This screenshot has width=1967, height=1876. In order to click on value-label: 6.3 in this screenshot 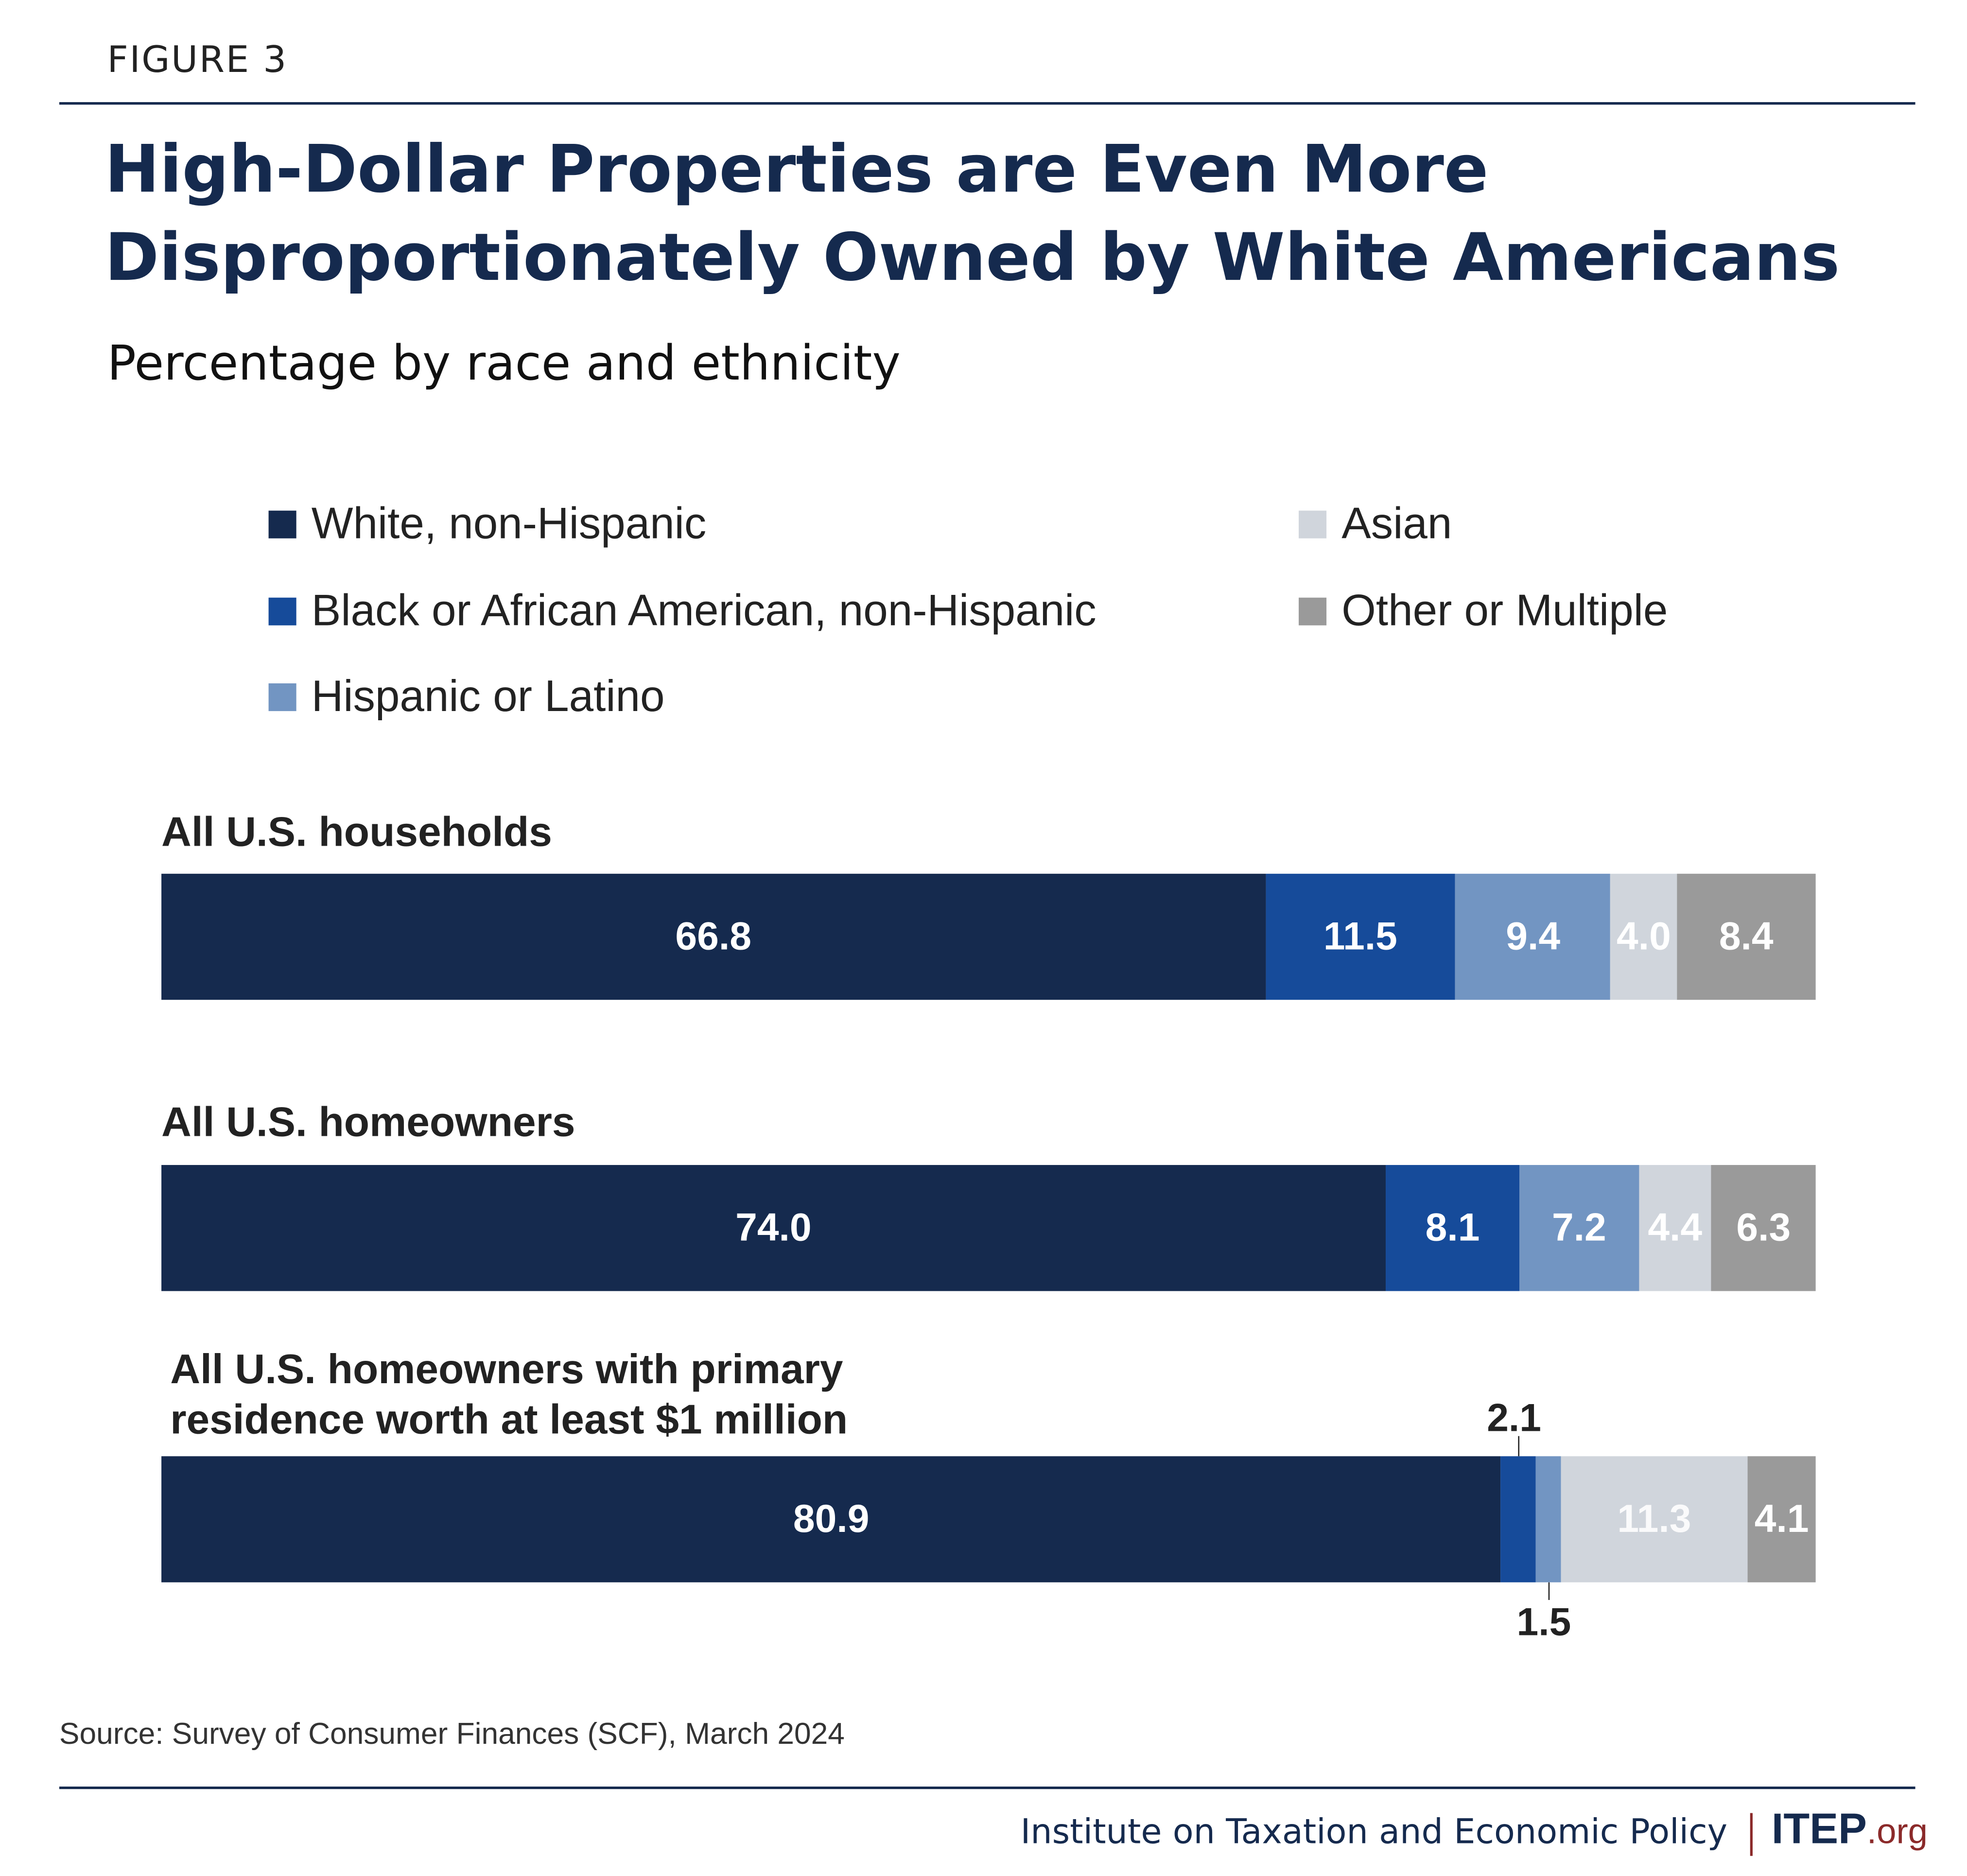, I will do `click(1763, 1227)`.